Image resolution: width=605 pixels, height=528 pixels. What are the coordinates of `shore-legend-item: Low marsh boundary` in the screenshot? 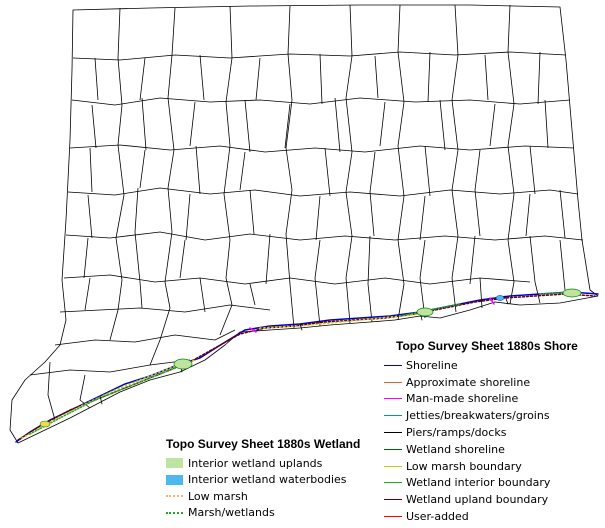 It's located at (491, 466).